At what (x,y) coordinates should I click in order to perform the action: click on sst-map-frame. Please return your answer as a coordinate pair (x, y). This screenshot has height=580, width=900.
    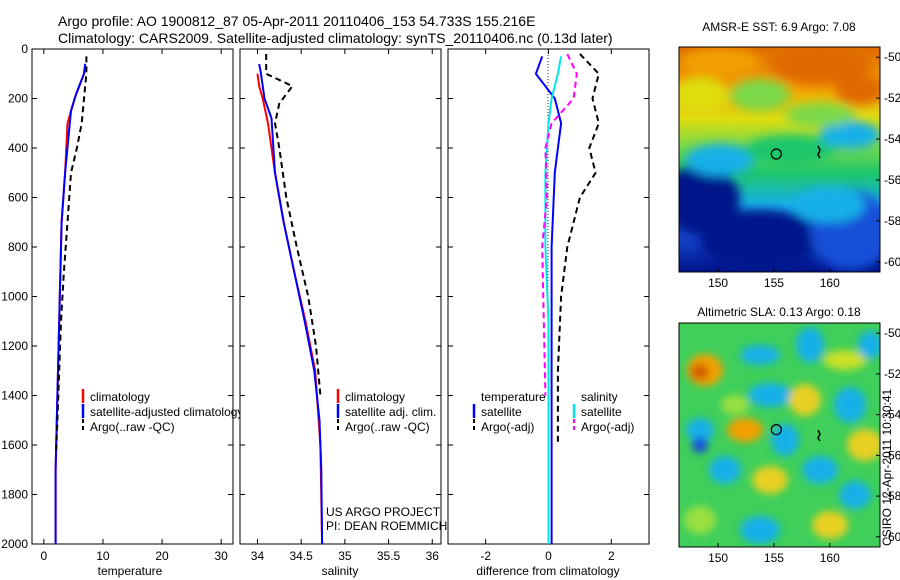
    Looking at the image, I should click on (779, 159).